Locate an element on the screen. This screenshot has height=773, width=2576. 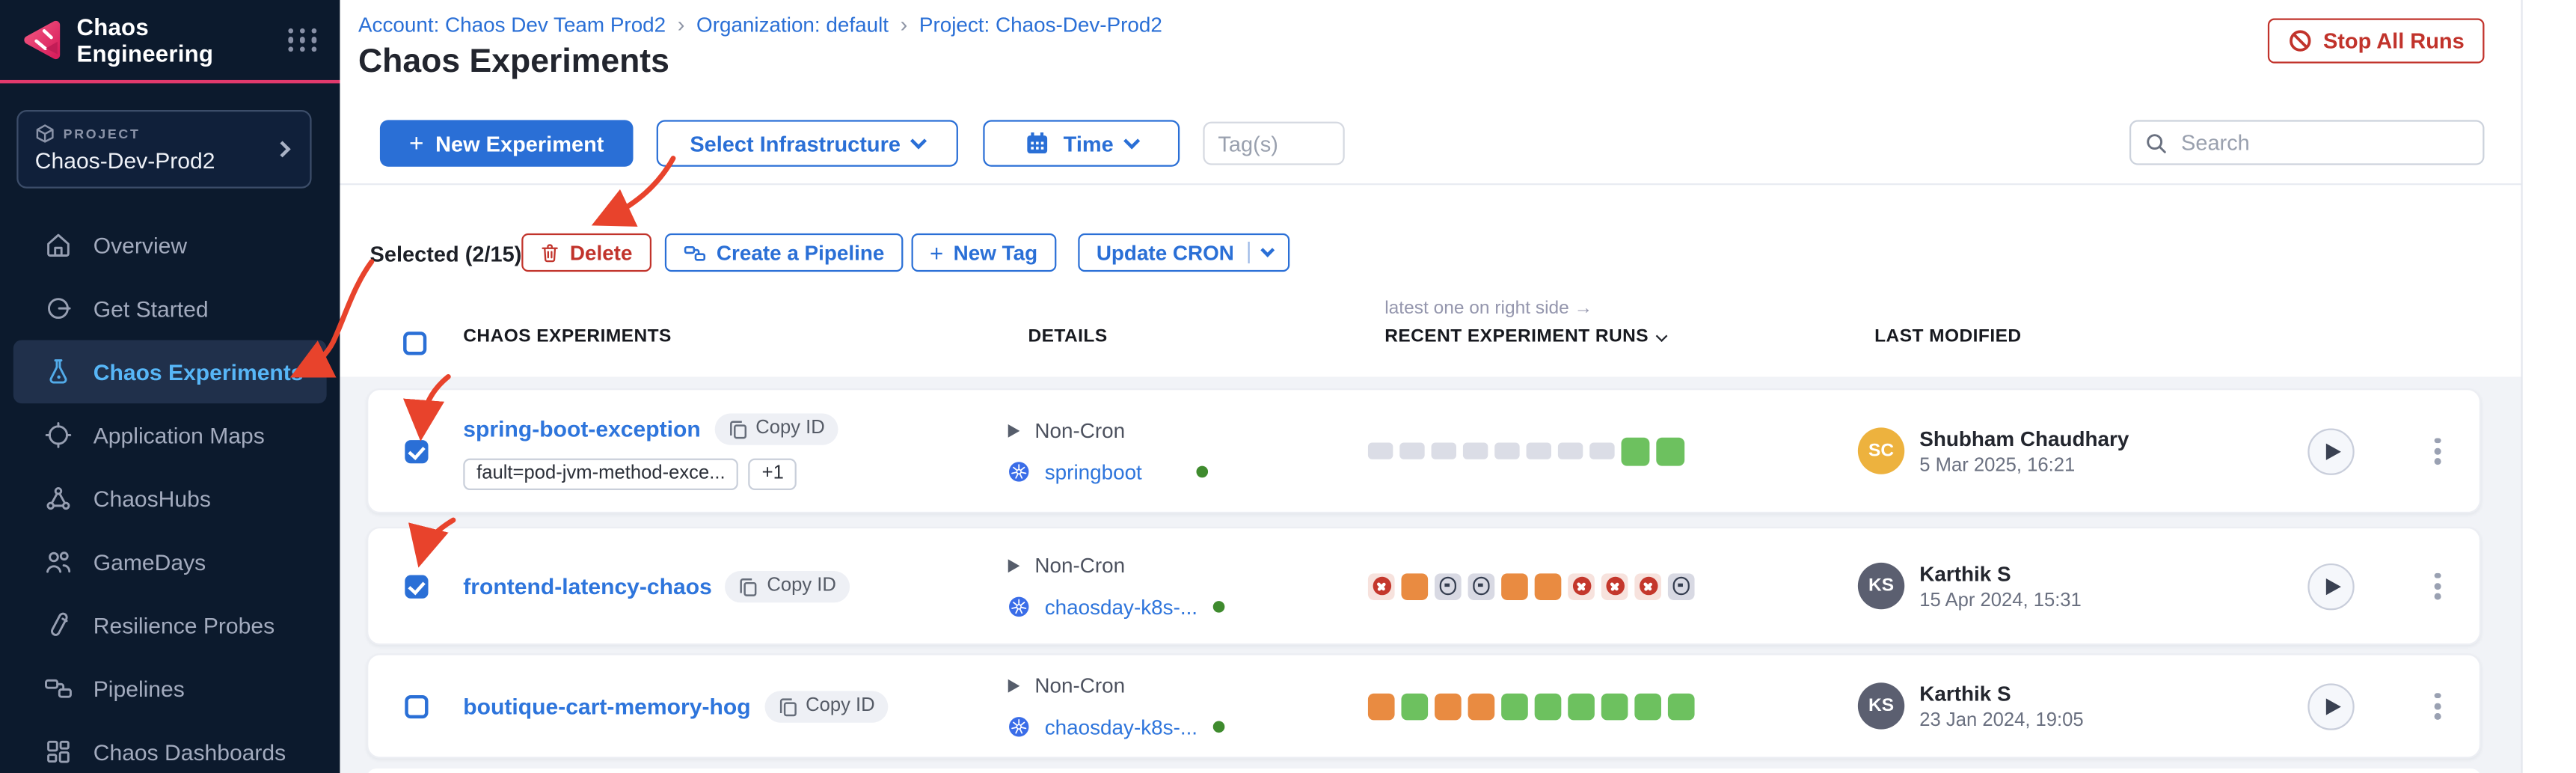
experiment-name-link: spring-boot-exception is located at coordinates (582, 428).